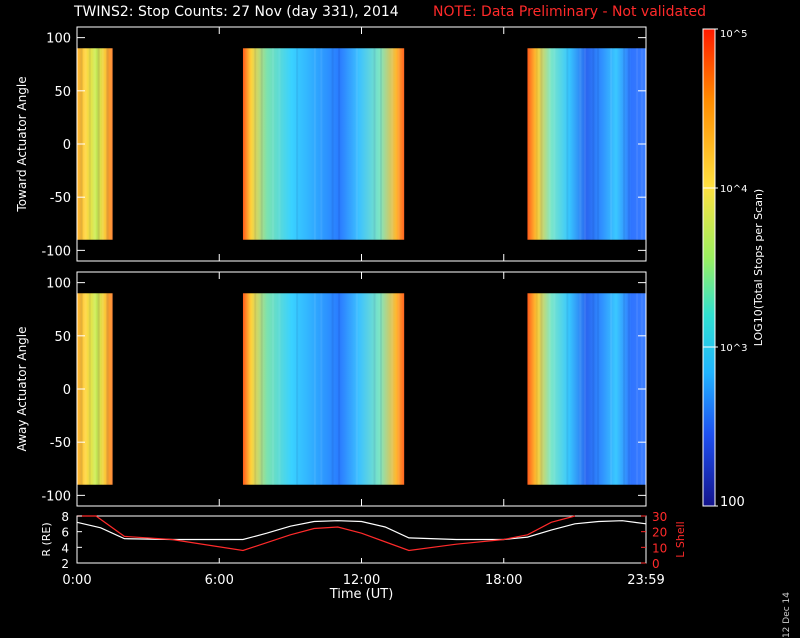  I want to click on colorbar-label: LOG10(Total Stops per Scan), so click(758, 267).